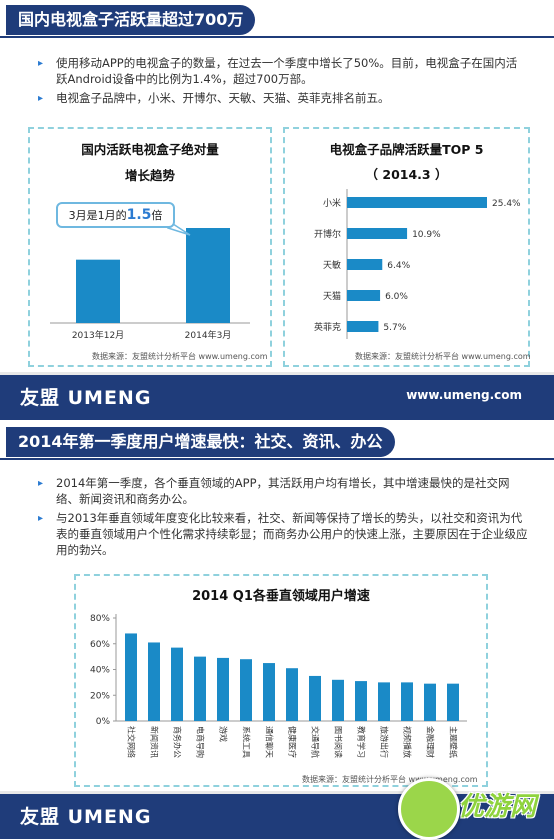 Image resolution: width=554 pixels, height=840 pixels. I want to click on slide1-title: 国内电视盒子活跃量超过700万, so click(131, 20).